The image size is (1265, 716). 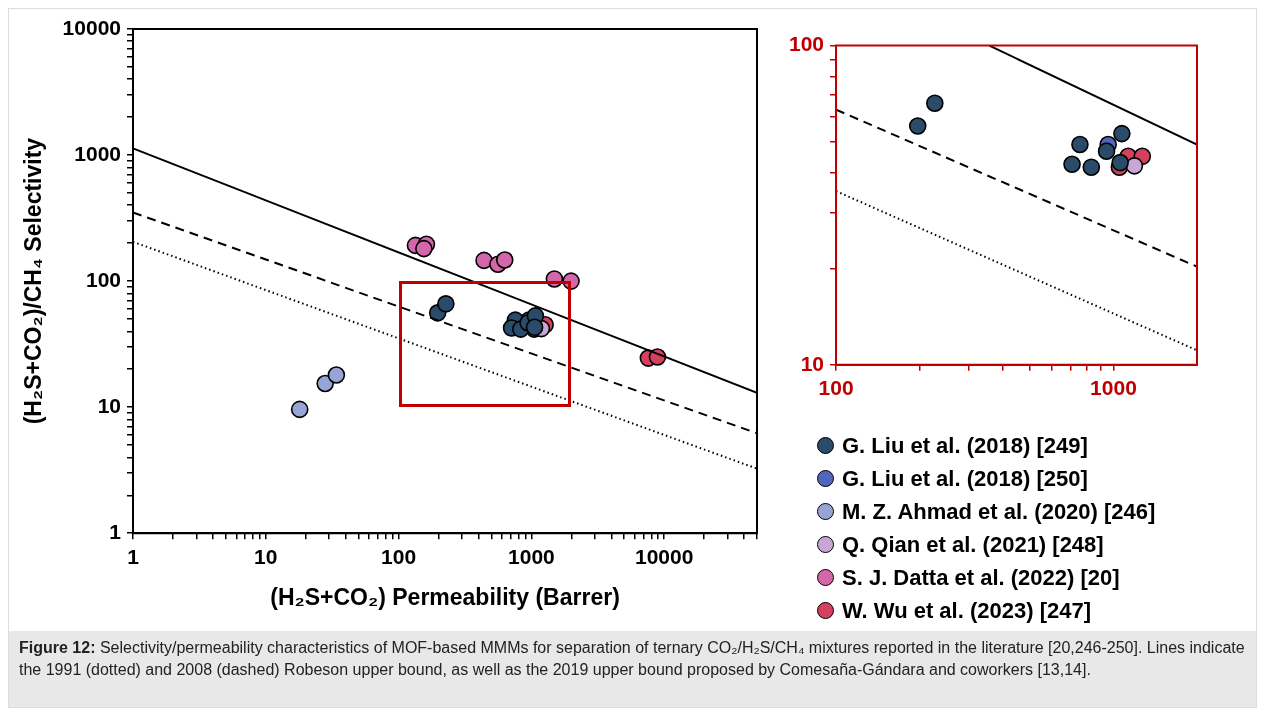 What do you see at coordinates (399, 556) in the screenshot?
I see `x-tick-label: 100` at bounding box center [399, 556].